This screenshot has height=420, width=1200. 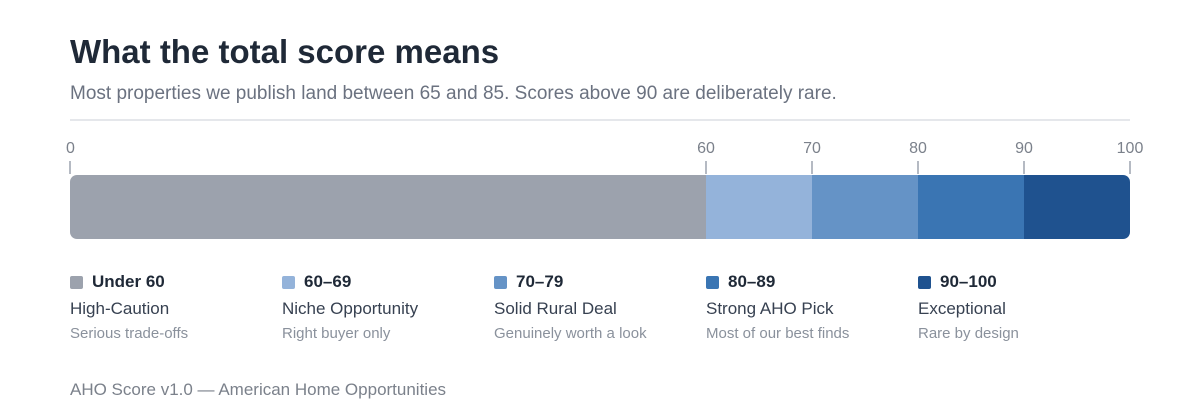 I want to click on legend-range: 80–89, so click(x=752, y=281).